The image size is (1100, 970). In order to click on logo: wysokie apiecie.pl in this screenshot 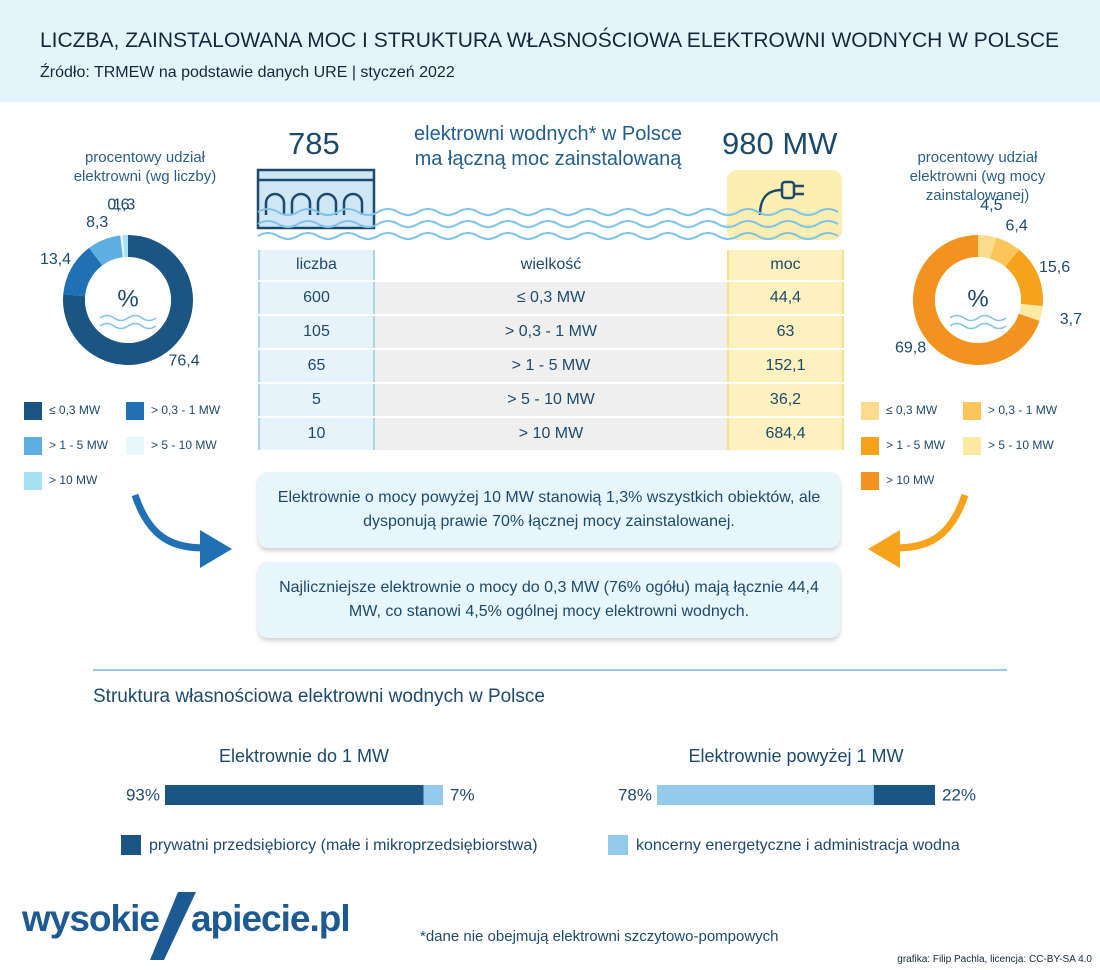, I will do `click(186, 919)`.